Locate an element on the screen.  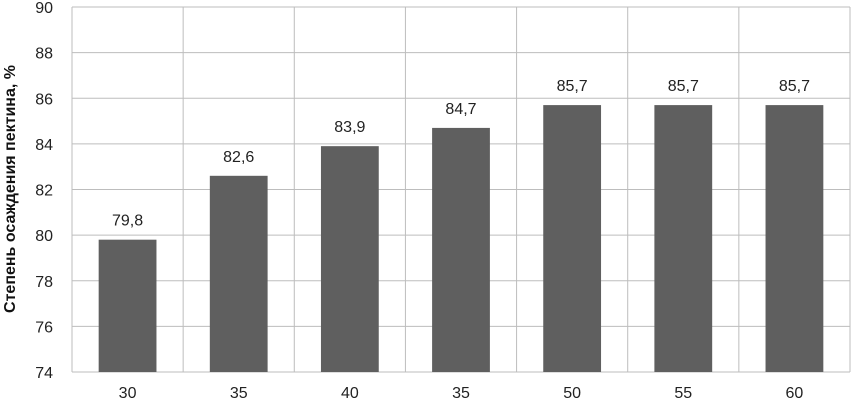
x-tick-label-4: 50 is located at coordinates (572, 393).